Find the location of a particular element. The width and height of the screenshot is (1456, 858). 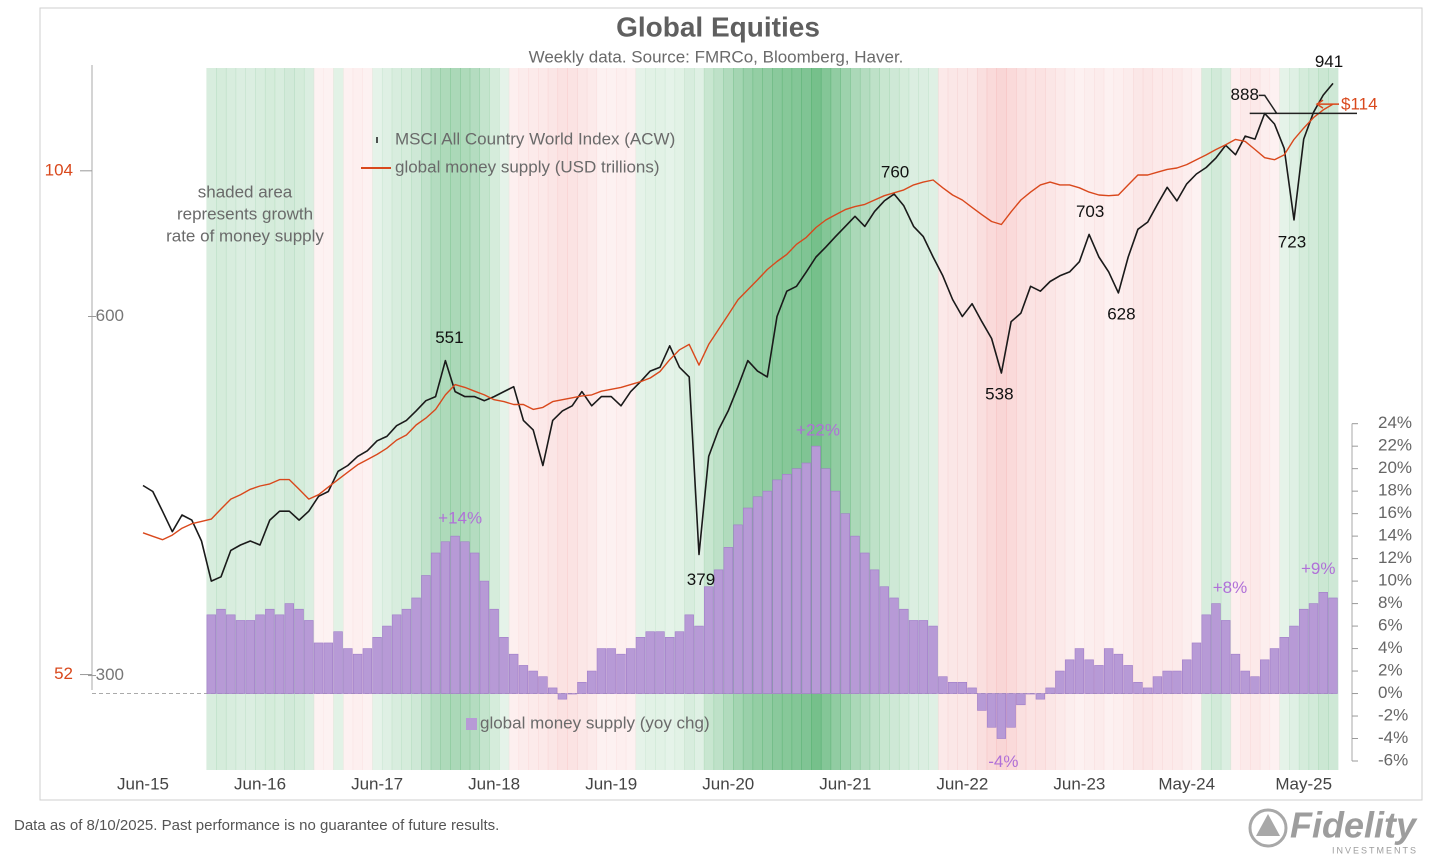

y3-tick-label: -2% is located at coordinates (1393, 715).